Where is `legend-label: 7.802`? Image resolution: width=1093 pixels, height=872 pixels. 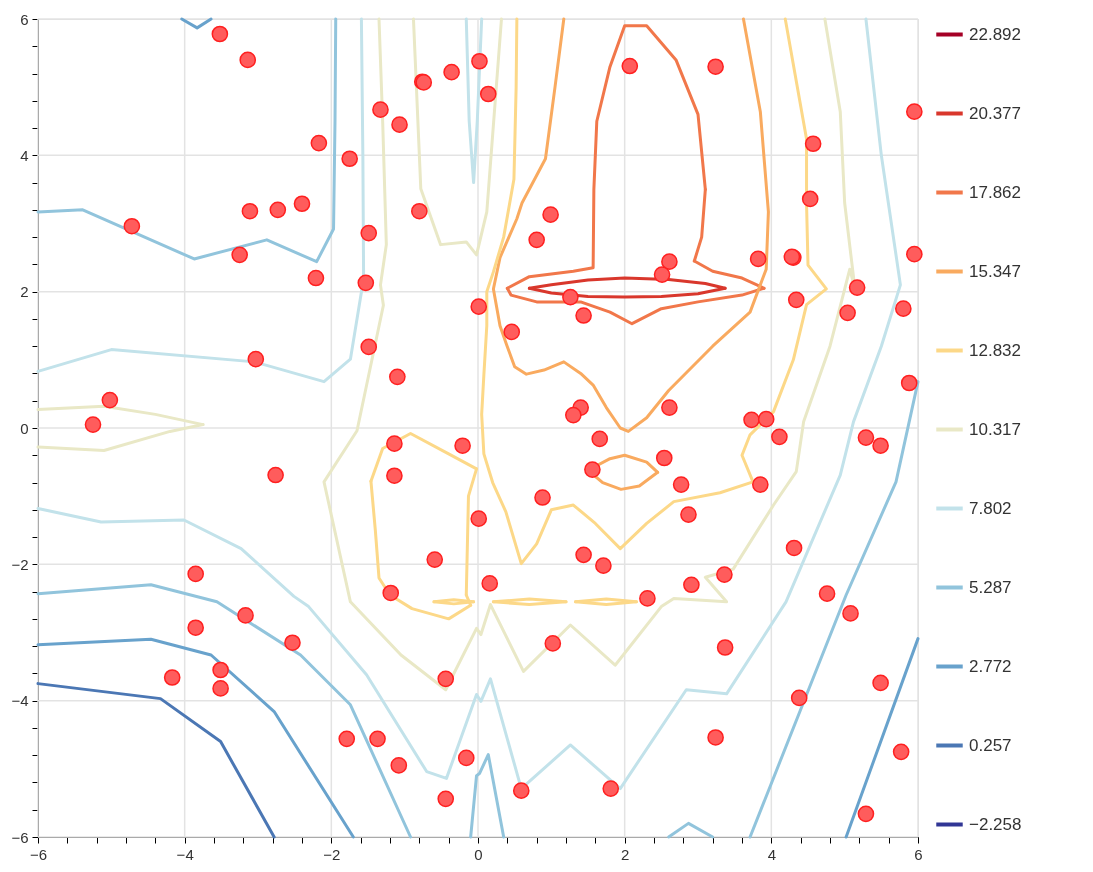 legend-label: 7.802 is located at coordinates (990, 508).